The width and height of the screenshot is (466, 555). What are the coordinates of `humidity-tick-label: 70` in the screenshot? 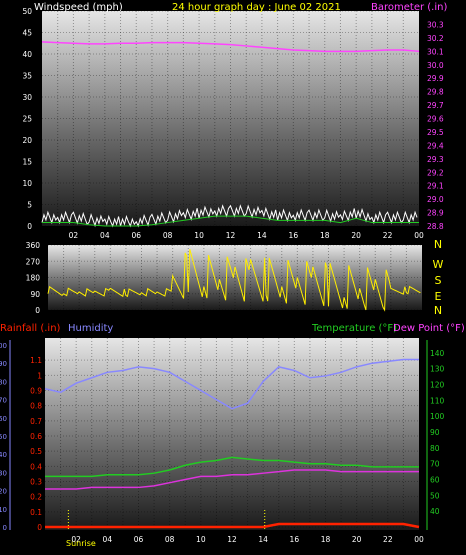 It's located at (3, 401).